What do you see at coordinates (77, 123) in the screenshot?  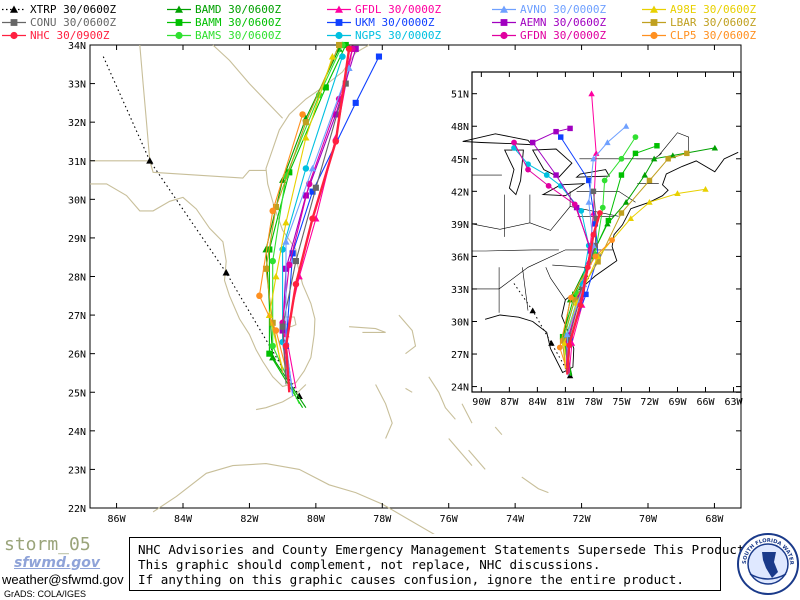 I see `lat-tick-label: 32N` at bounding box center [77, 123].